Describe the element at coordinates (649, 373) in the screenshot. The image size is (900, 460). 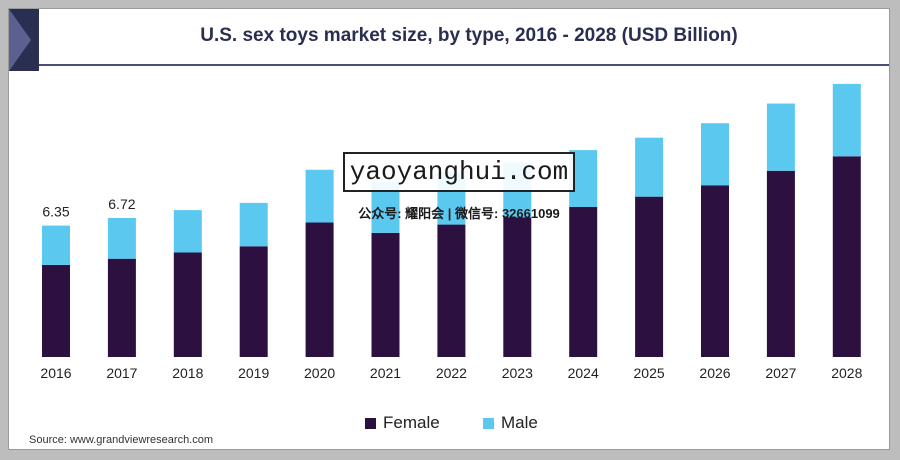
I see `x-tick-label-2025: 2025` at that location.